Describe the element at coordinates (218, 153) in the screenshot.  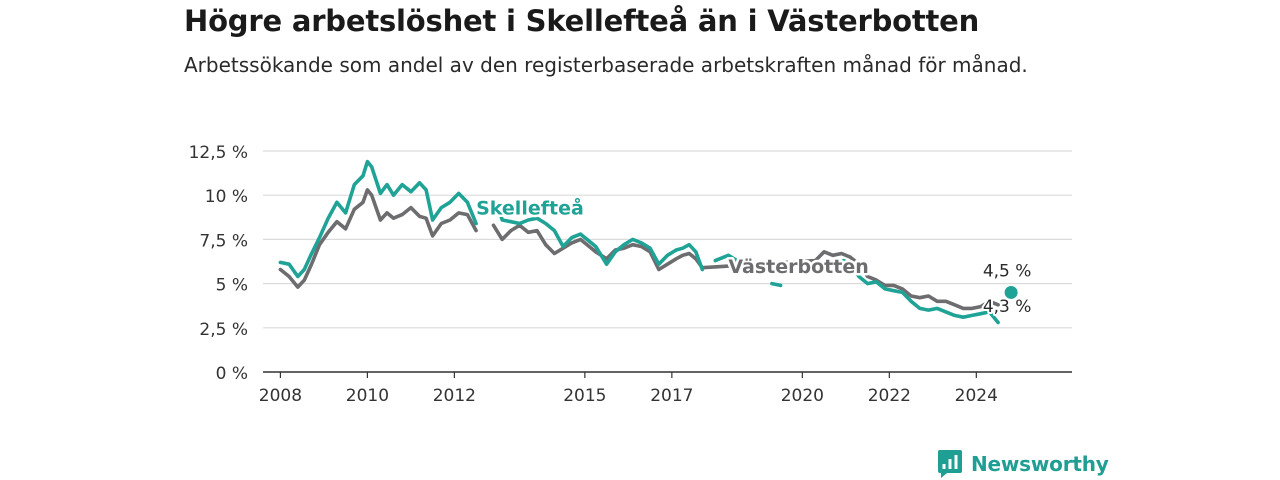
I see `y-tick-label: 12,5 %` at that location.